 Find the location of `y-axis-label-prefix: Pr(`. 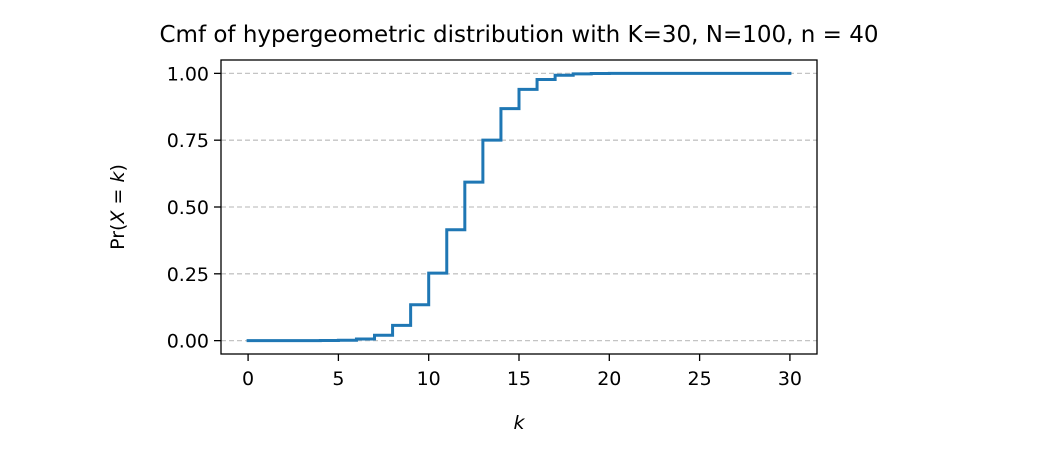

y-axis-label-prefix: Pr( is located at coordinates (118, 237).